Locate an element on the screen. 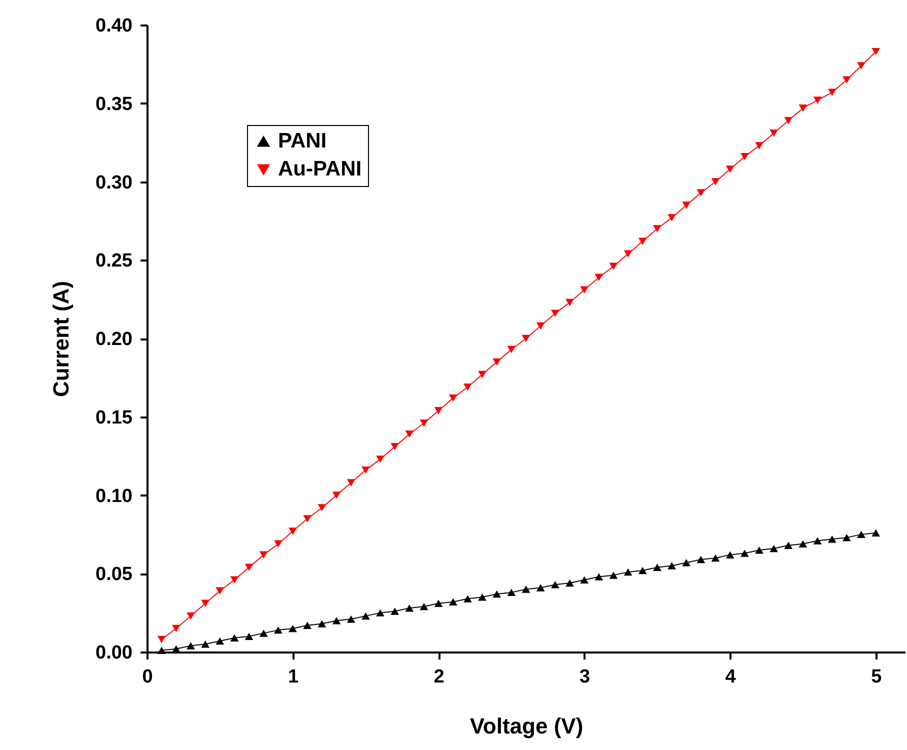  y-tick-label: 0.00 is located at coordinates (114, 653).